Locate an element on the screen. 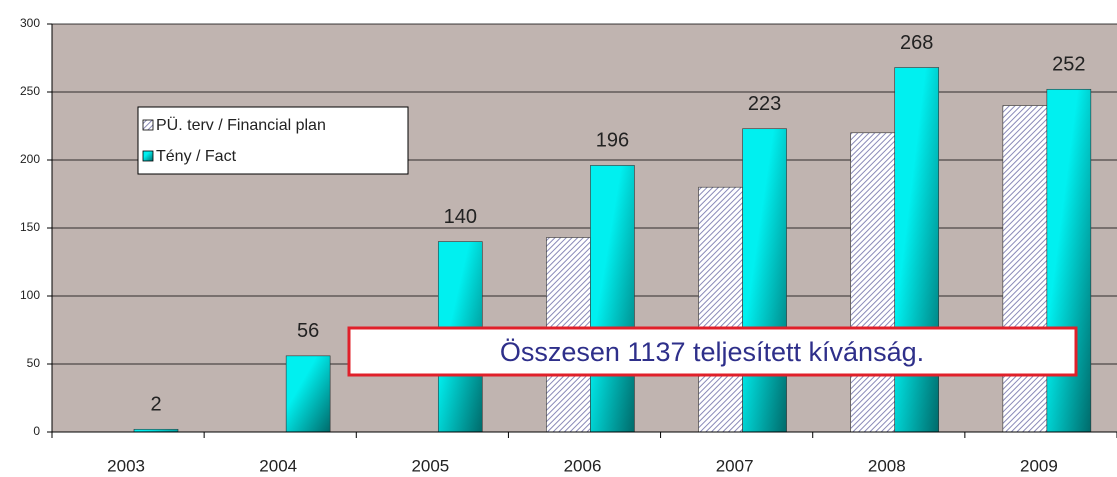 The image size is (1117, 477). y-tick-label: 100 is located at coordinates (30, 295).